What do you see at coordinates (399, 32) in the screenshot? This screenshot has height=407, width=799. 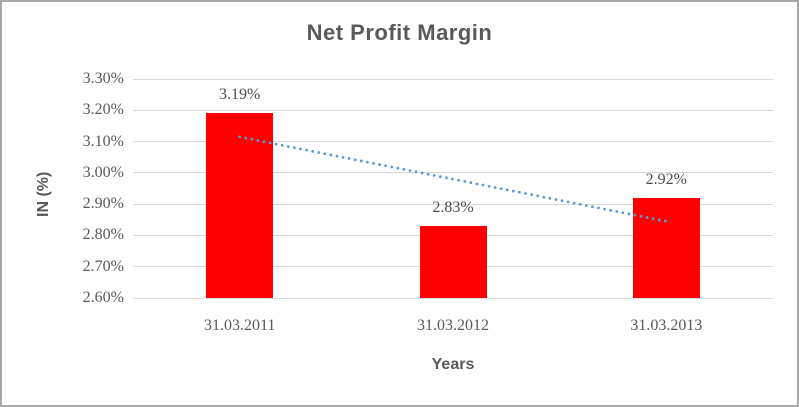 I see `chart-title: Net Profit Margin` at bounding box center [399, 32].